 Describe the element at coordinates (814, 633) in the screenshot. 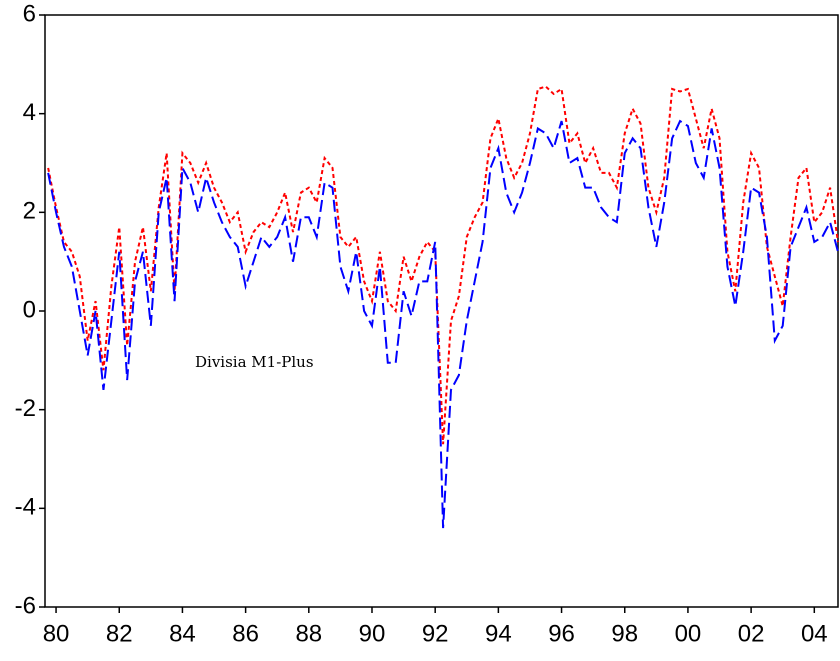

I see `x-tick-label: 04` at that location.